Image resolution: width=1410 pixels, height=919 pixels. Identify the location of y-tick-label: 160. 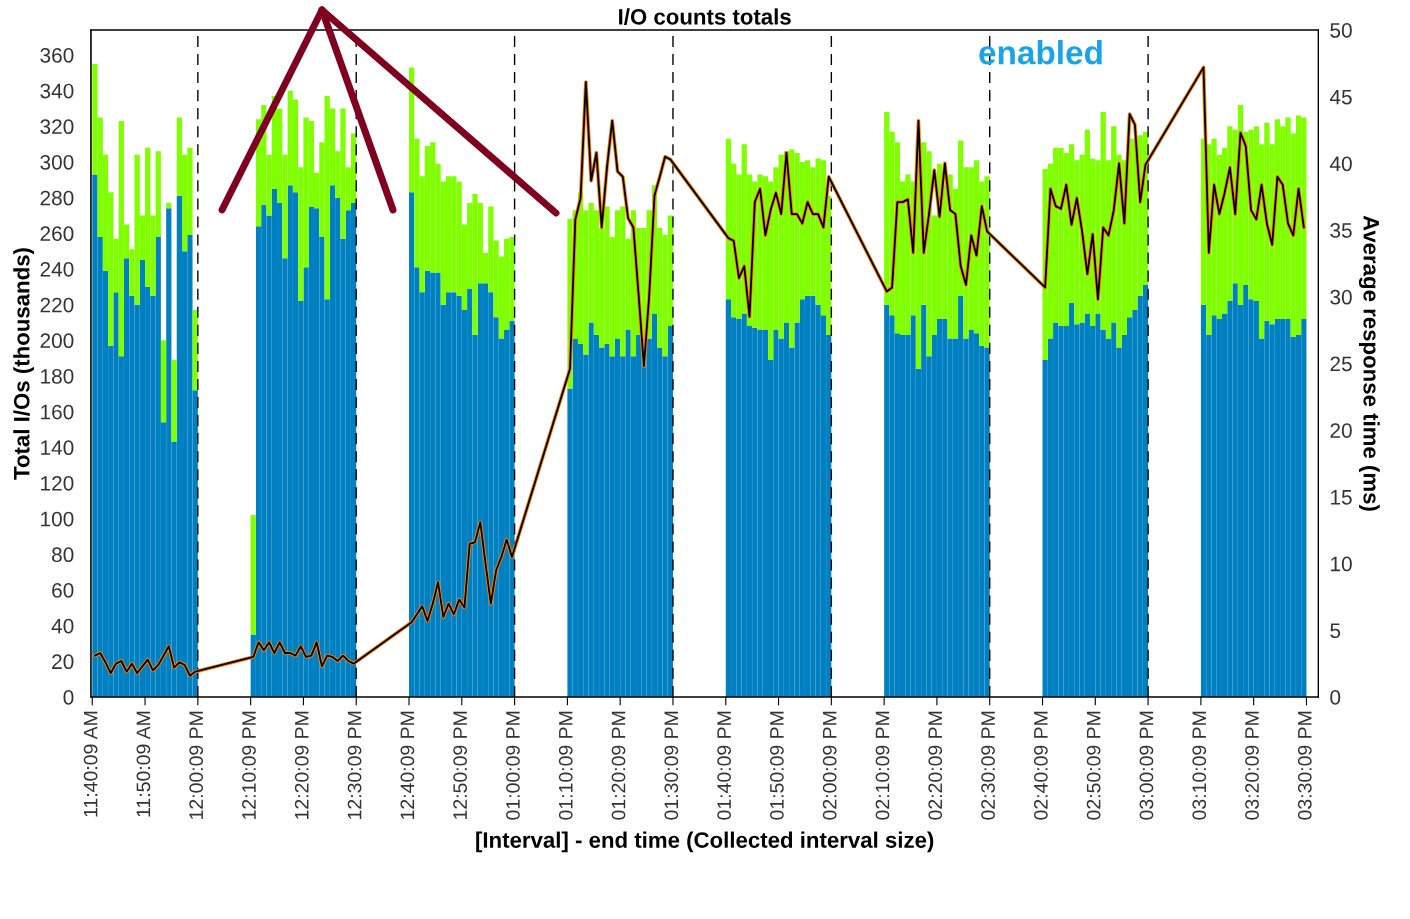
(57, 412).